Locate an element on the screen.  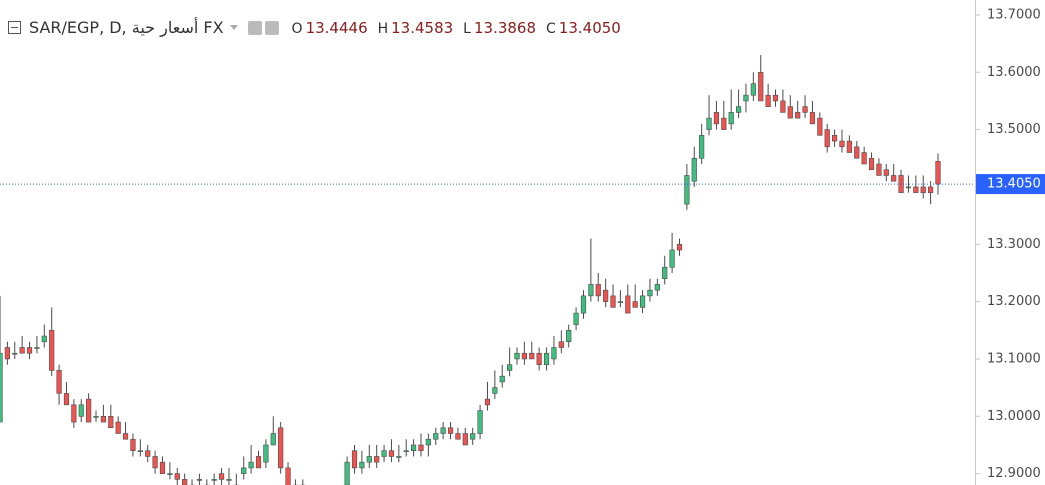
ohlc-letter: H is located at coordinates (383, 29).